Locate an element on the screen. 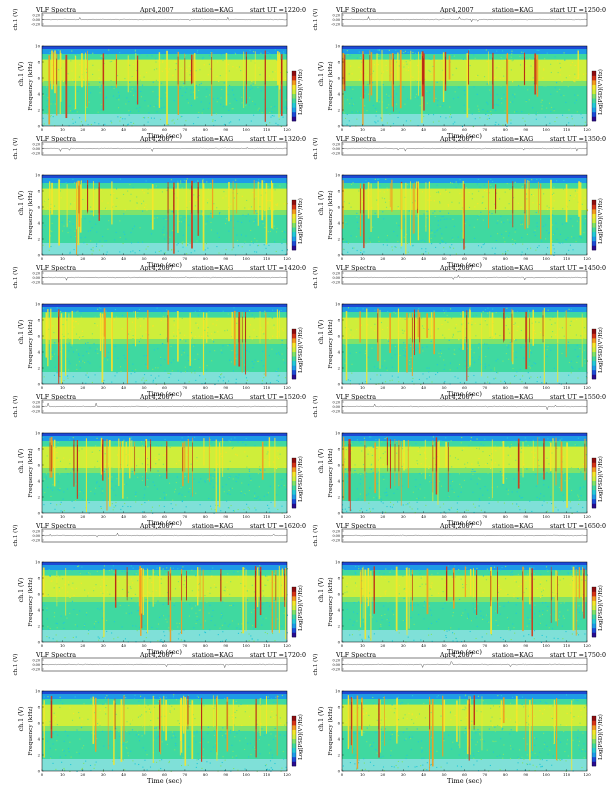 The height and width of the screenshot is (792, 612). y-tick-label: 10 is located at coordinates (337, 432).